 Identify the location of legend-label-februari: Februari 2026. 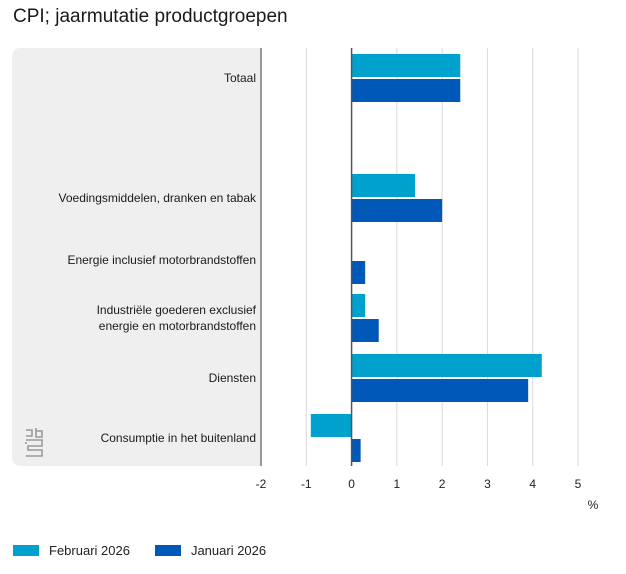
(89, 550).